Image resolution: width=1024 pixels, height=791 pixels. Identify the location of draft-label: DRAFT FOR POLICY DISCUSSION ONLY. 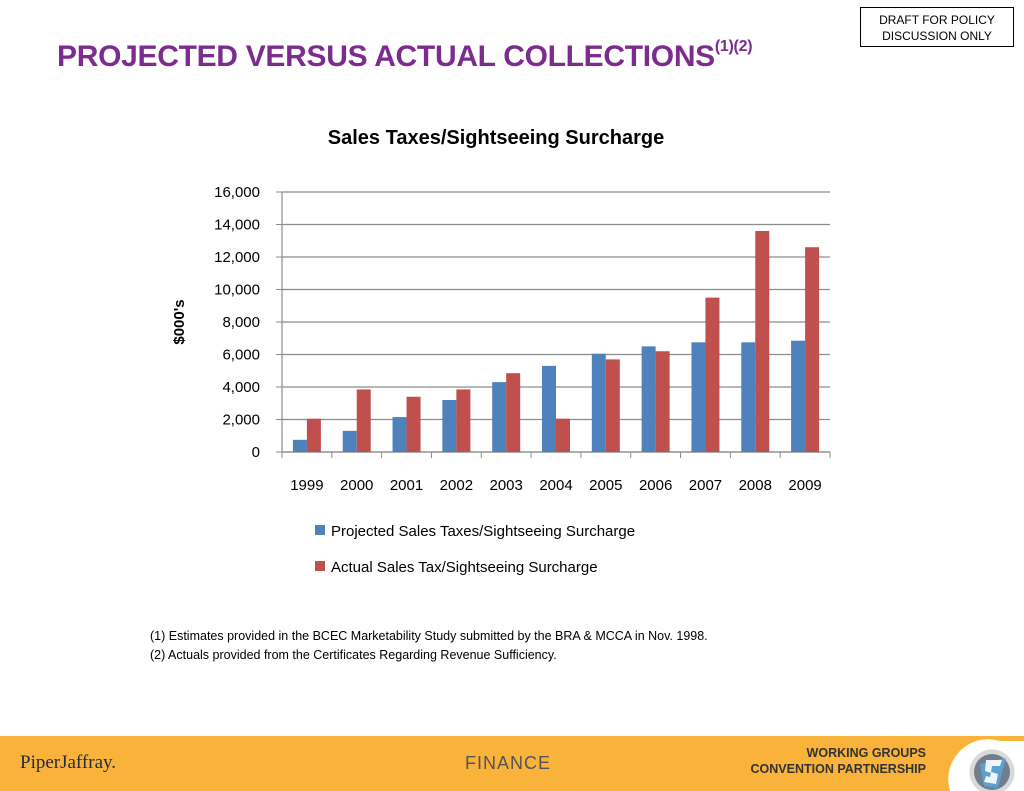
(937, 27).